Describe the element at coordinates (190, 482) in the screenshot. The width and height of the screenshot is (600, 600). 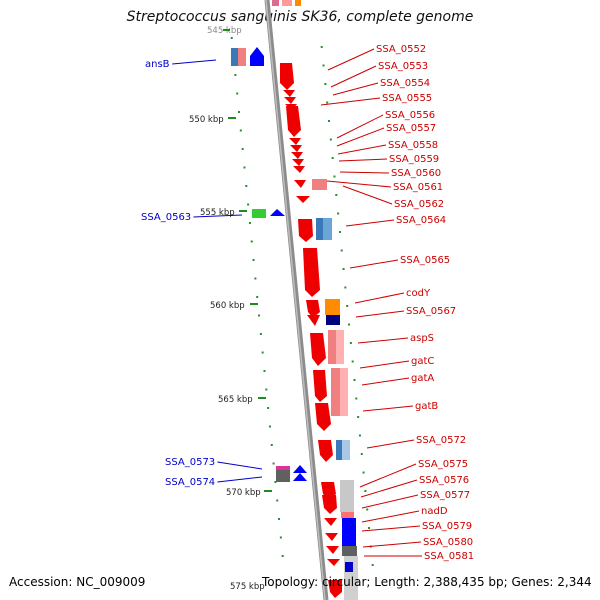
I see `gene-label-ssa_0574: SSA_0574` at that location.